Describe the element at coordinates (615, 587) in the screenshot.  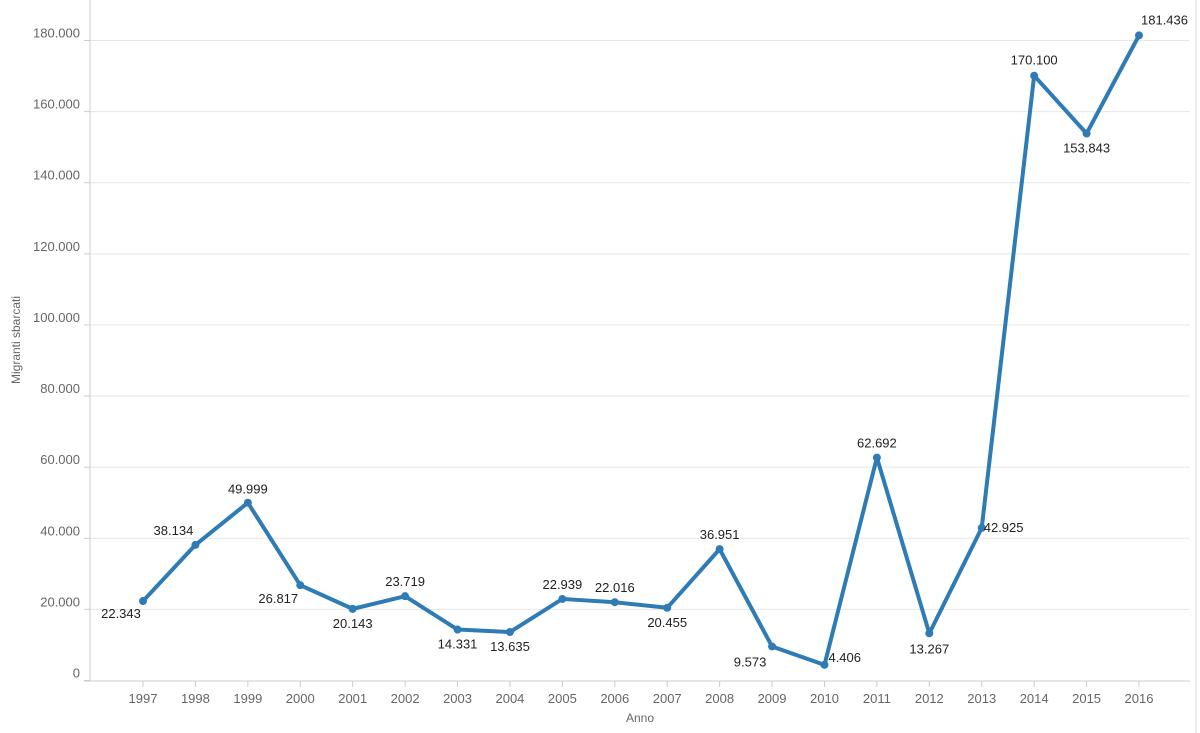
I see `data-label: 22.016` at that location.